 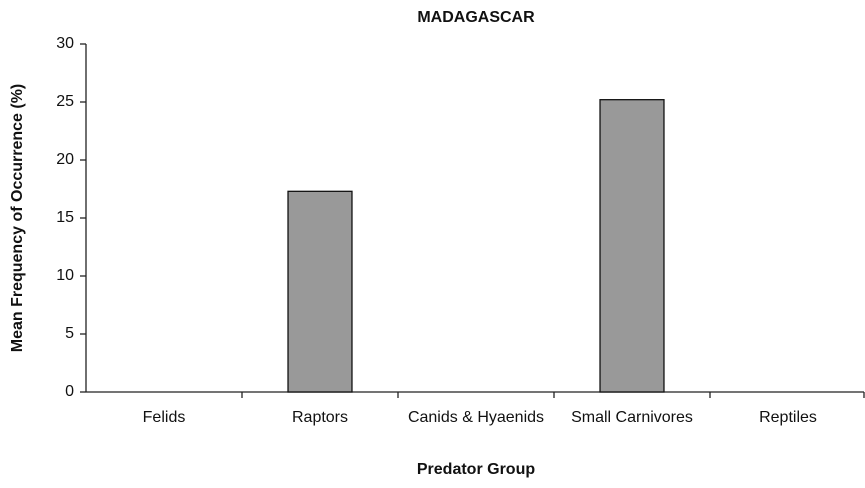 What do you see at coordinates (476, 17) in the screenshot?
I see `chart-title: MADAGASCAR` at bounding box center [476, 17].